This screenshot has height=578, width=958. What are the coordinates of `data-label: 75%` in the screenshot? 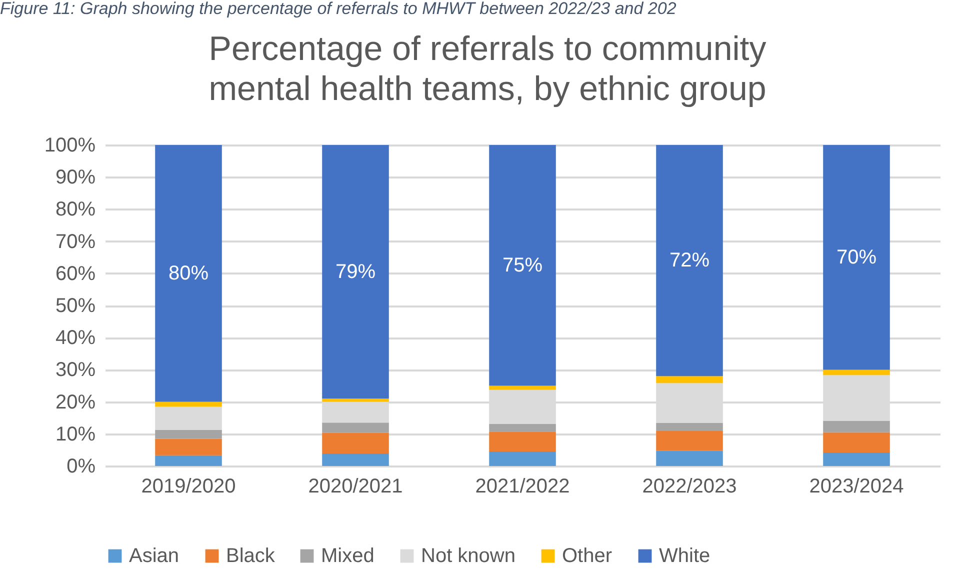 It's located at (522, 265).